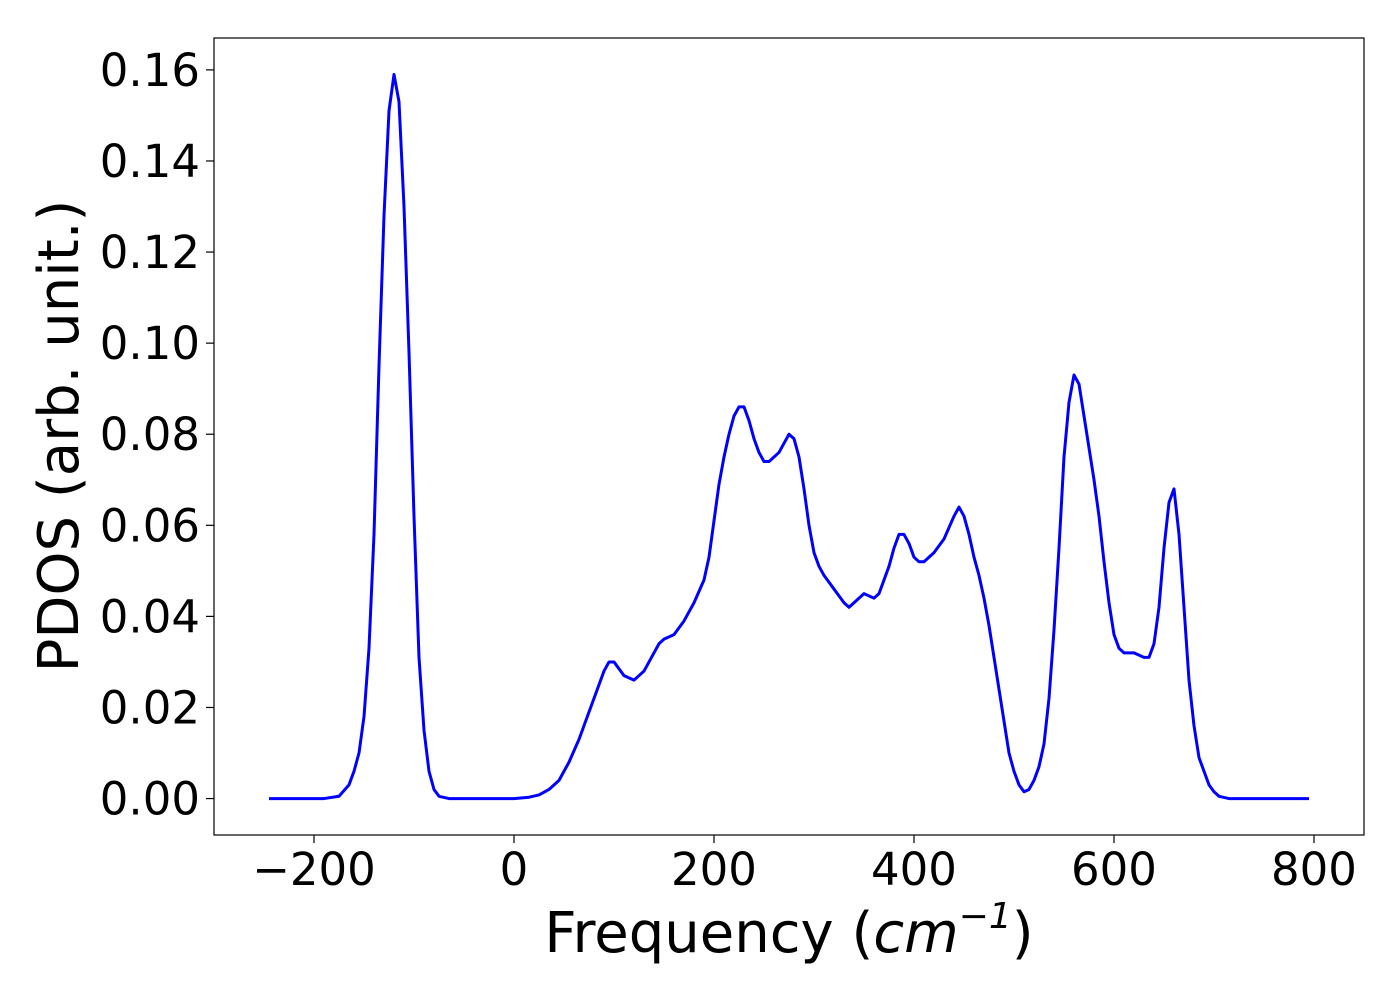 The height and width of the screenshot is (1000, 1400). What do you see at coordinates (514, 869) in the screenshot?
I see `x-tick-label-1: 0` at bounding box center [514, 869].